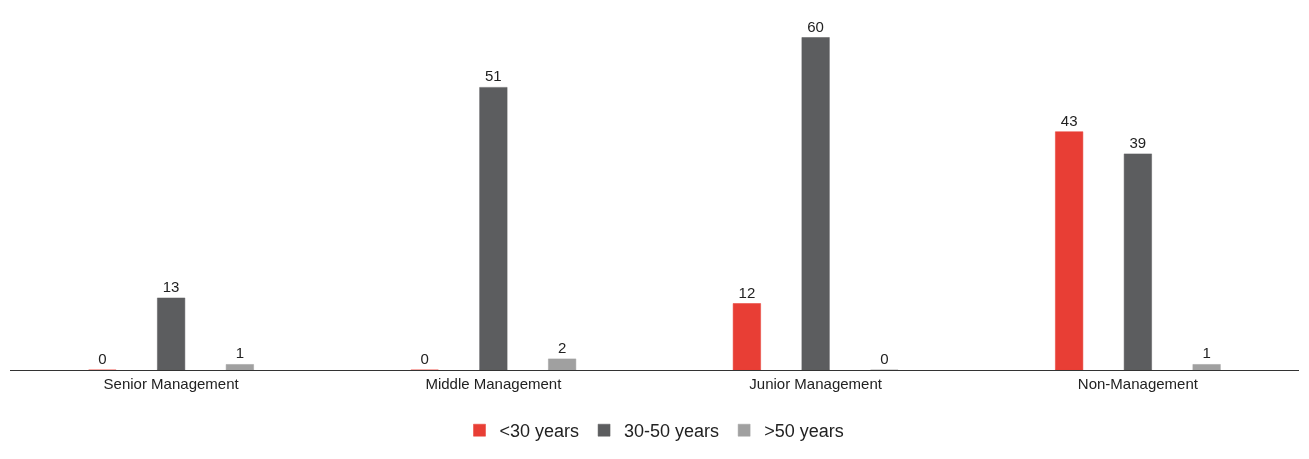 This screenshot has width=1309, height=459. I want to click on x-tick-label: Middle Management, so click(494, 383).